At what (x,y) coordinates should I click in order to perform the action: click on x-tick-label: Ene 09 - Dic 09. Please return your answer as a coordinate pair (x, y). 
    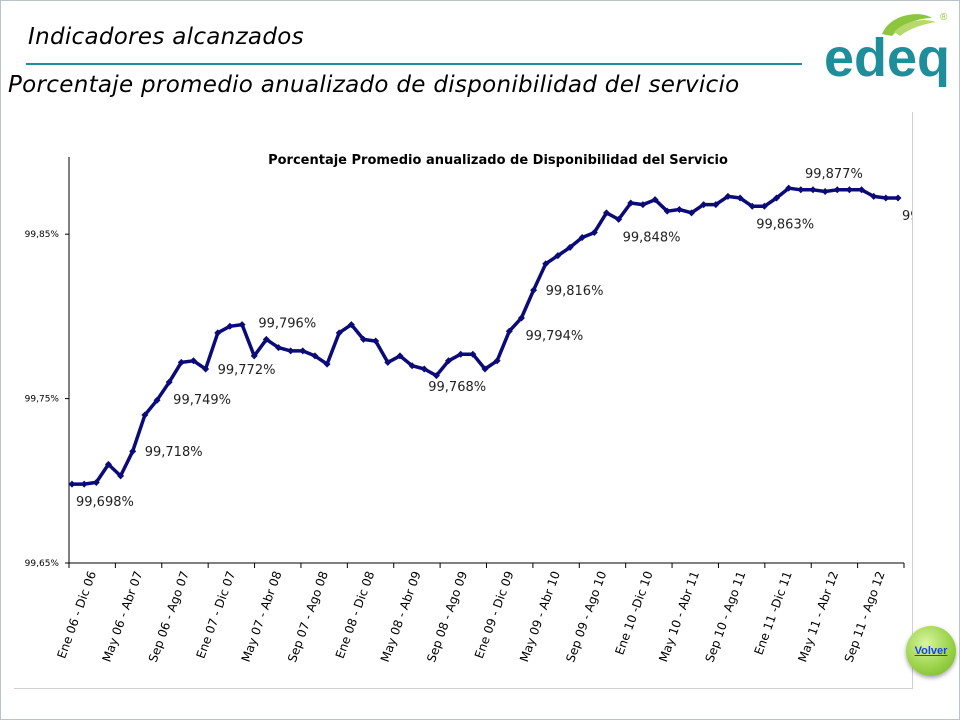
    Looking at the image, I should click on (494, 614).